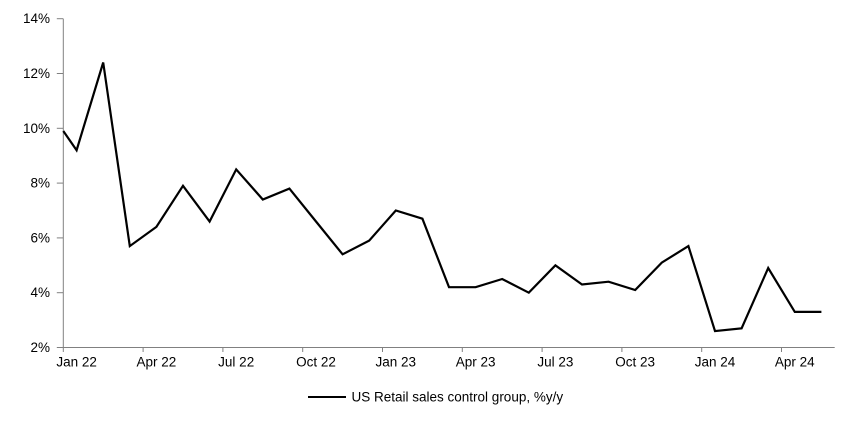 This screenshot has height=423, width=852. Describe the element at coordinates (316, 362) in the screenshot. I see `x-tick-label: Oct 22` at that location.